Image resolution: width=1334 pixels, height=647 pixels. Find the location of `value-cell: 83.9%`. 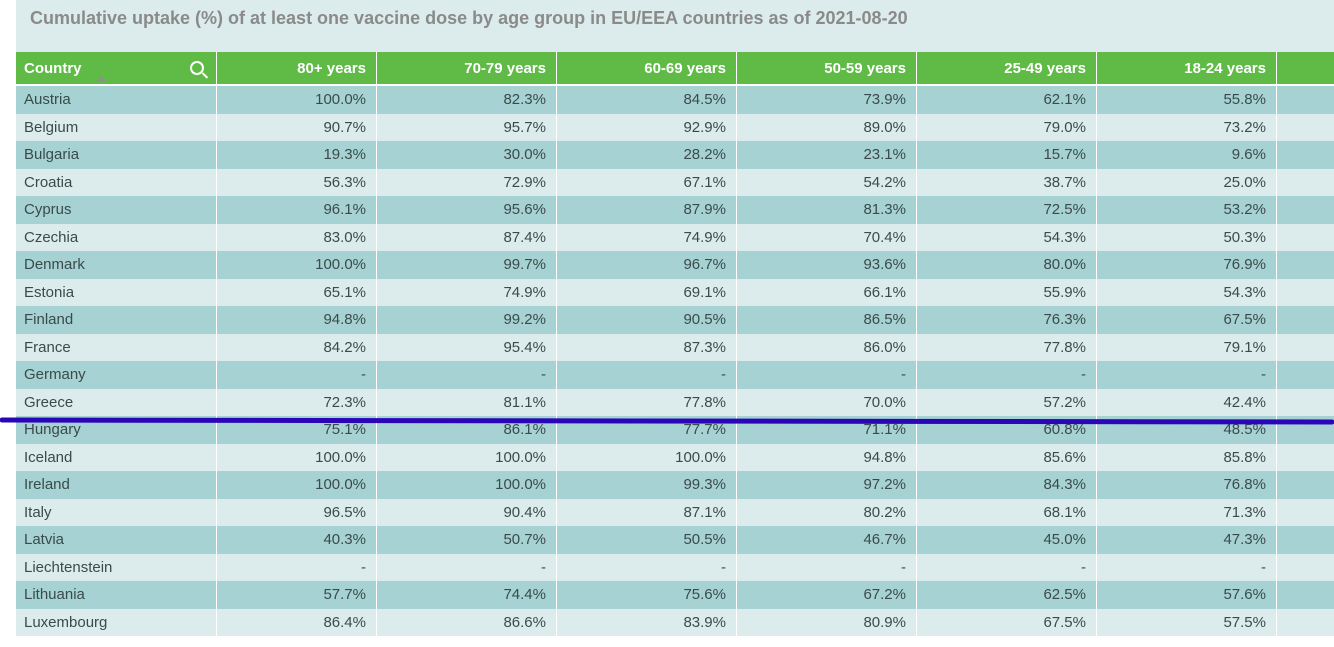

value-cell: 83.9% is located at coordinates (647, 622).